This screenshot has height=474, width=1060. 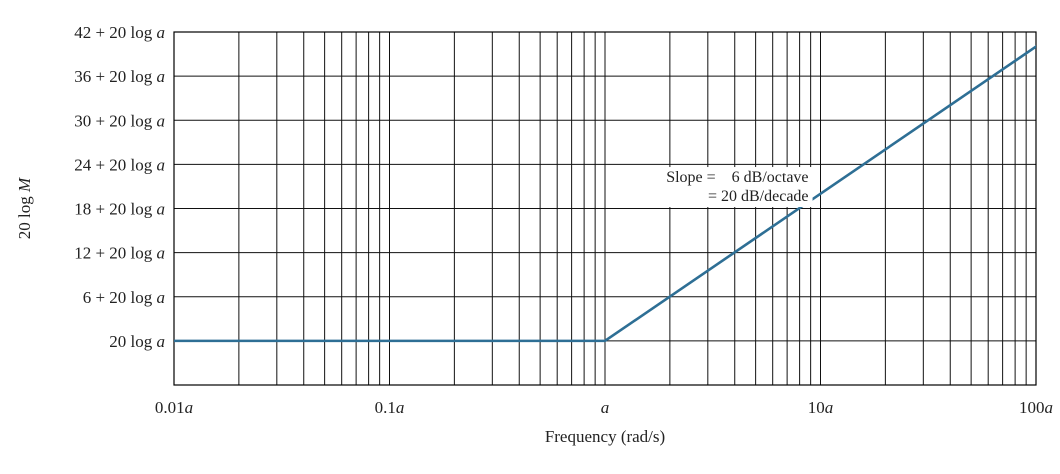 What do you see at coordinates (119, 120) in the screenshot?
I see `y-tick-label: 30 + 20 log a` at bounding box center [119, 120].